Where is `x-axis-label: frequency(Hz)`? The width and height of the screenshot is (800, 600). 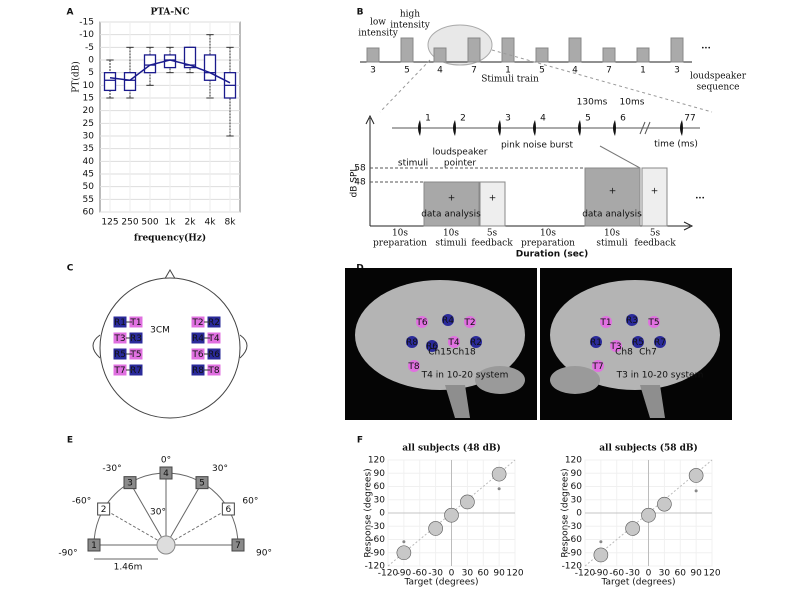 x-axis-label: frequency(Hz) is located at coordinates (170, 238).